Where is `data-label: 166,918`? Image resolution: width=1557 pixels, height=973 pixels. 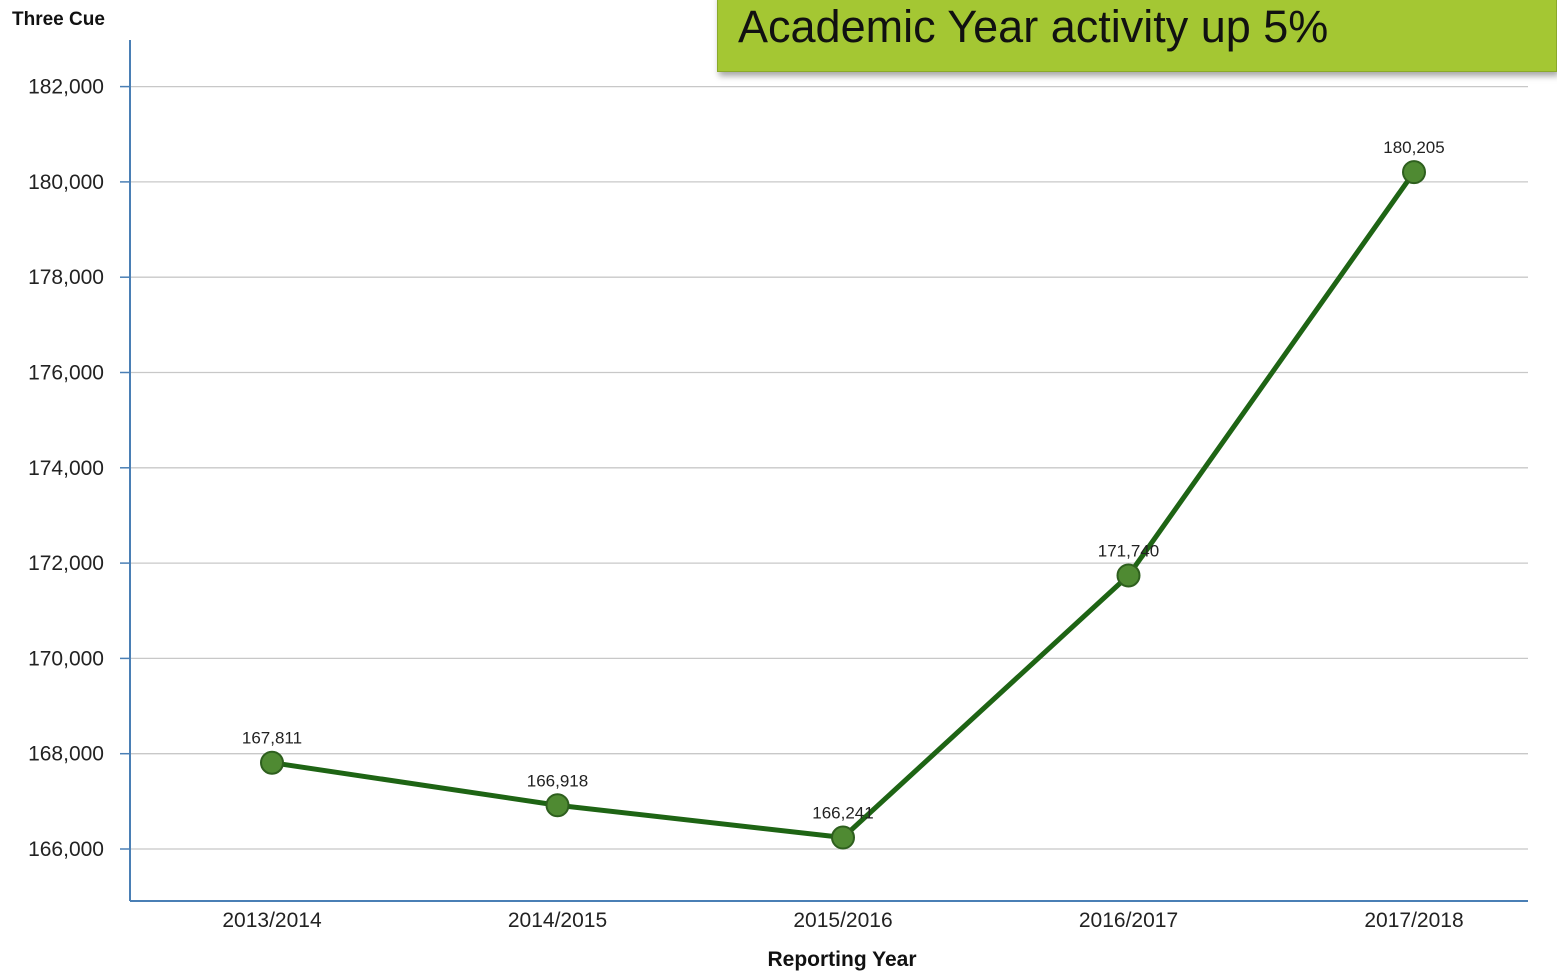 data-label: 166,918 is located at coordinates (557, 780).